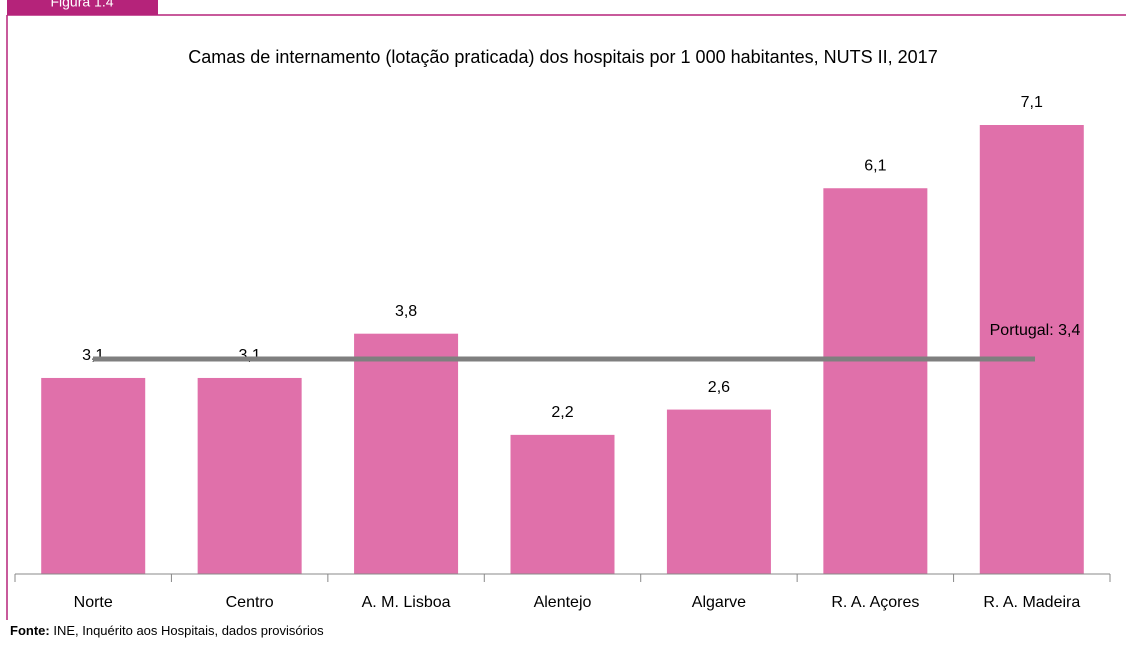 Image resolution: width=1126 pixels, height=647 pixels. I want to click on figure-tab, so click(82, 7).